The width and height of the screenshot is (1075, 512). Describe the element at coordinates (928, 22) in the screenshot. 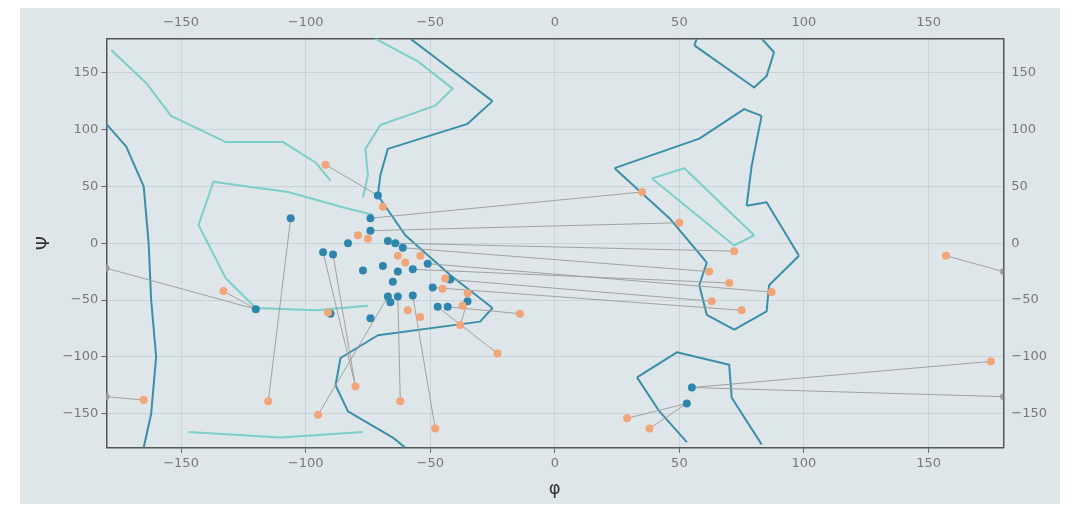

I see `x2-tick-label: 150` at that location.